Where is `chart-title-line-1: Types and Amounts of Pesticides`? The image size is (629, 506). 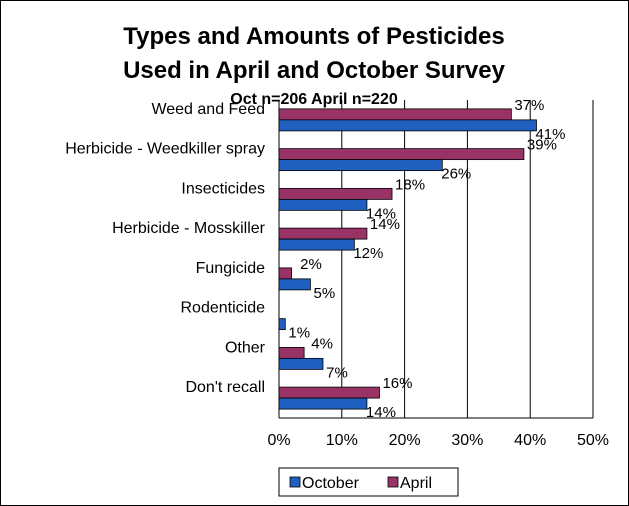
chart-title-line-1: Types and Amounts of Pesticides is located at coordinates (313, 36).